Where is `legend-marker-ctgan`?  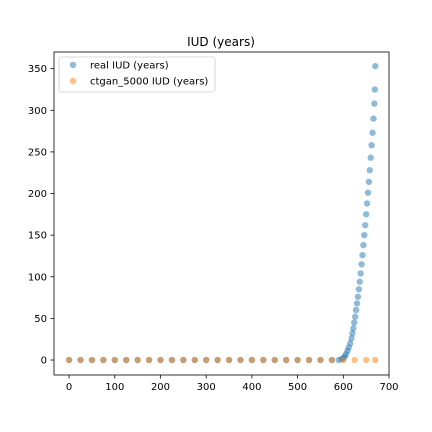
legend-marker-ctgan is located at coordinates (73, 81).